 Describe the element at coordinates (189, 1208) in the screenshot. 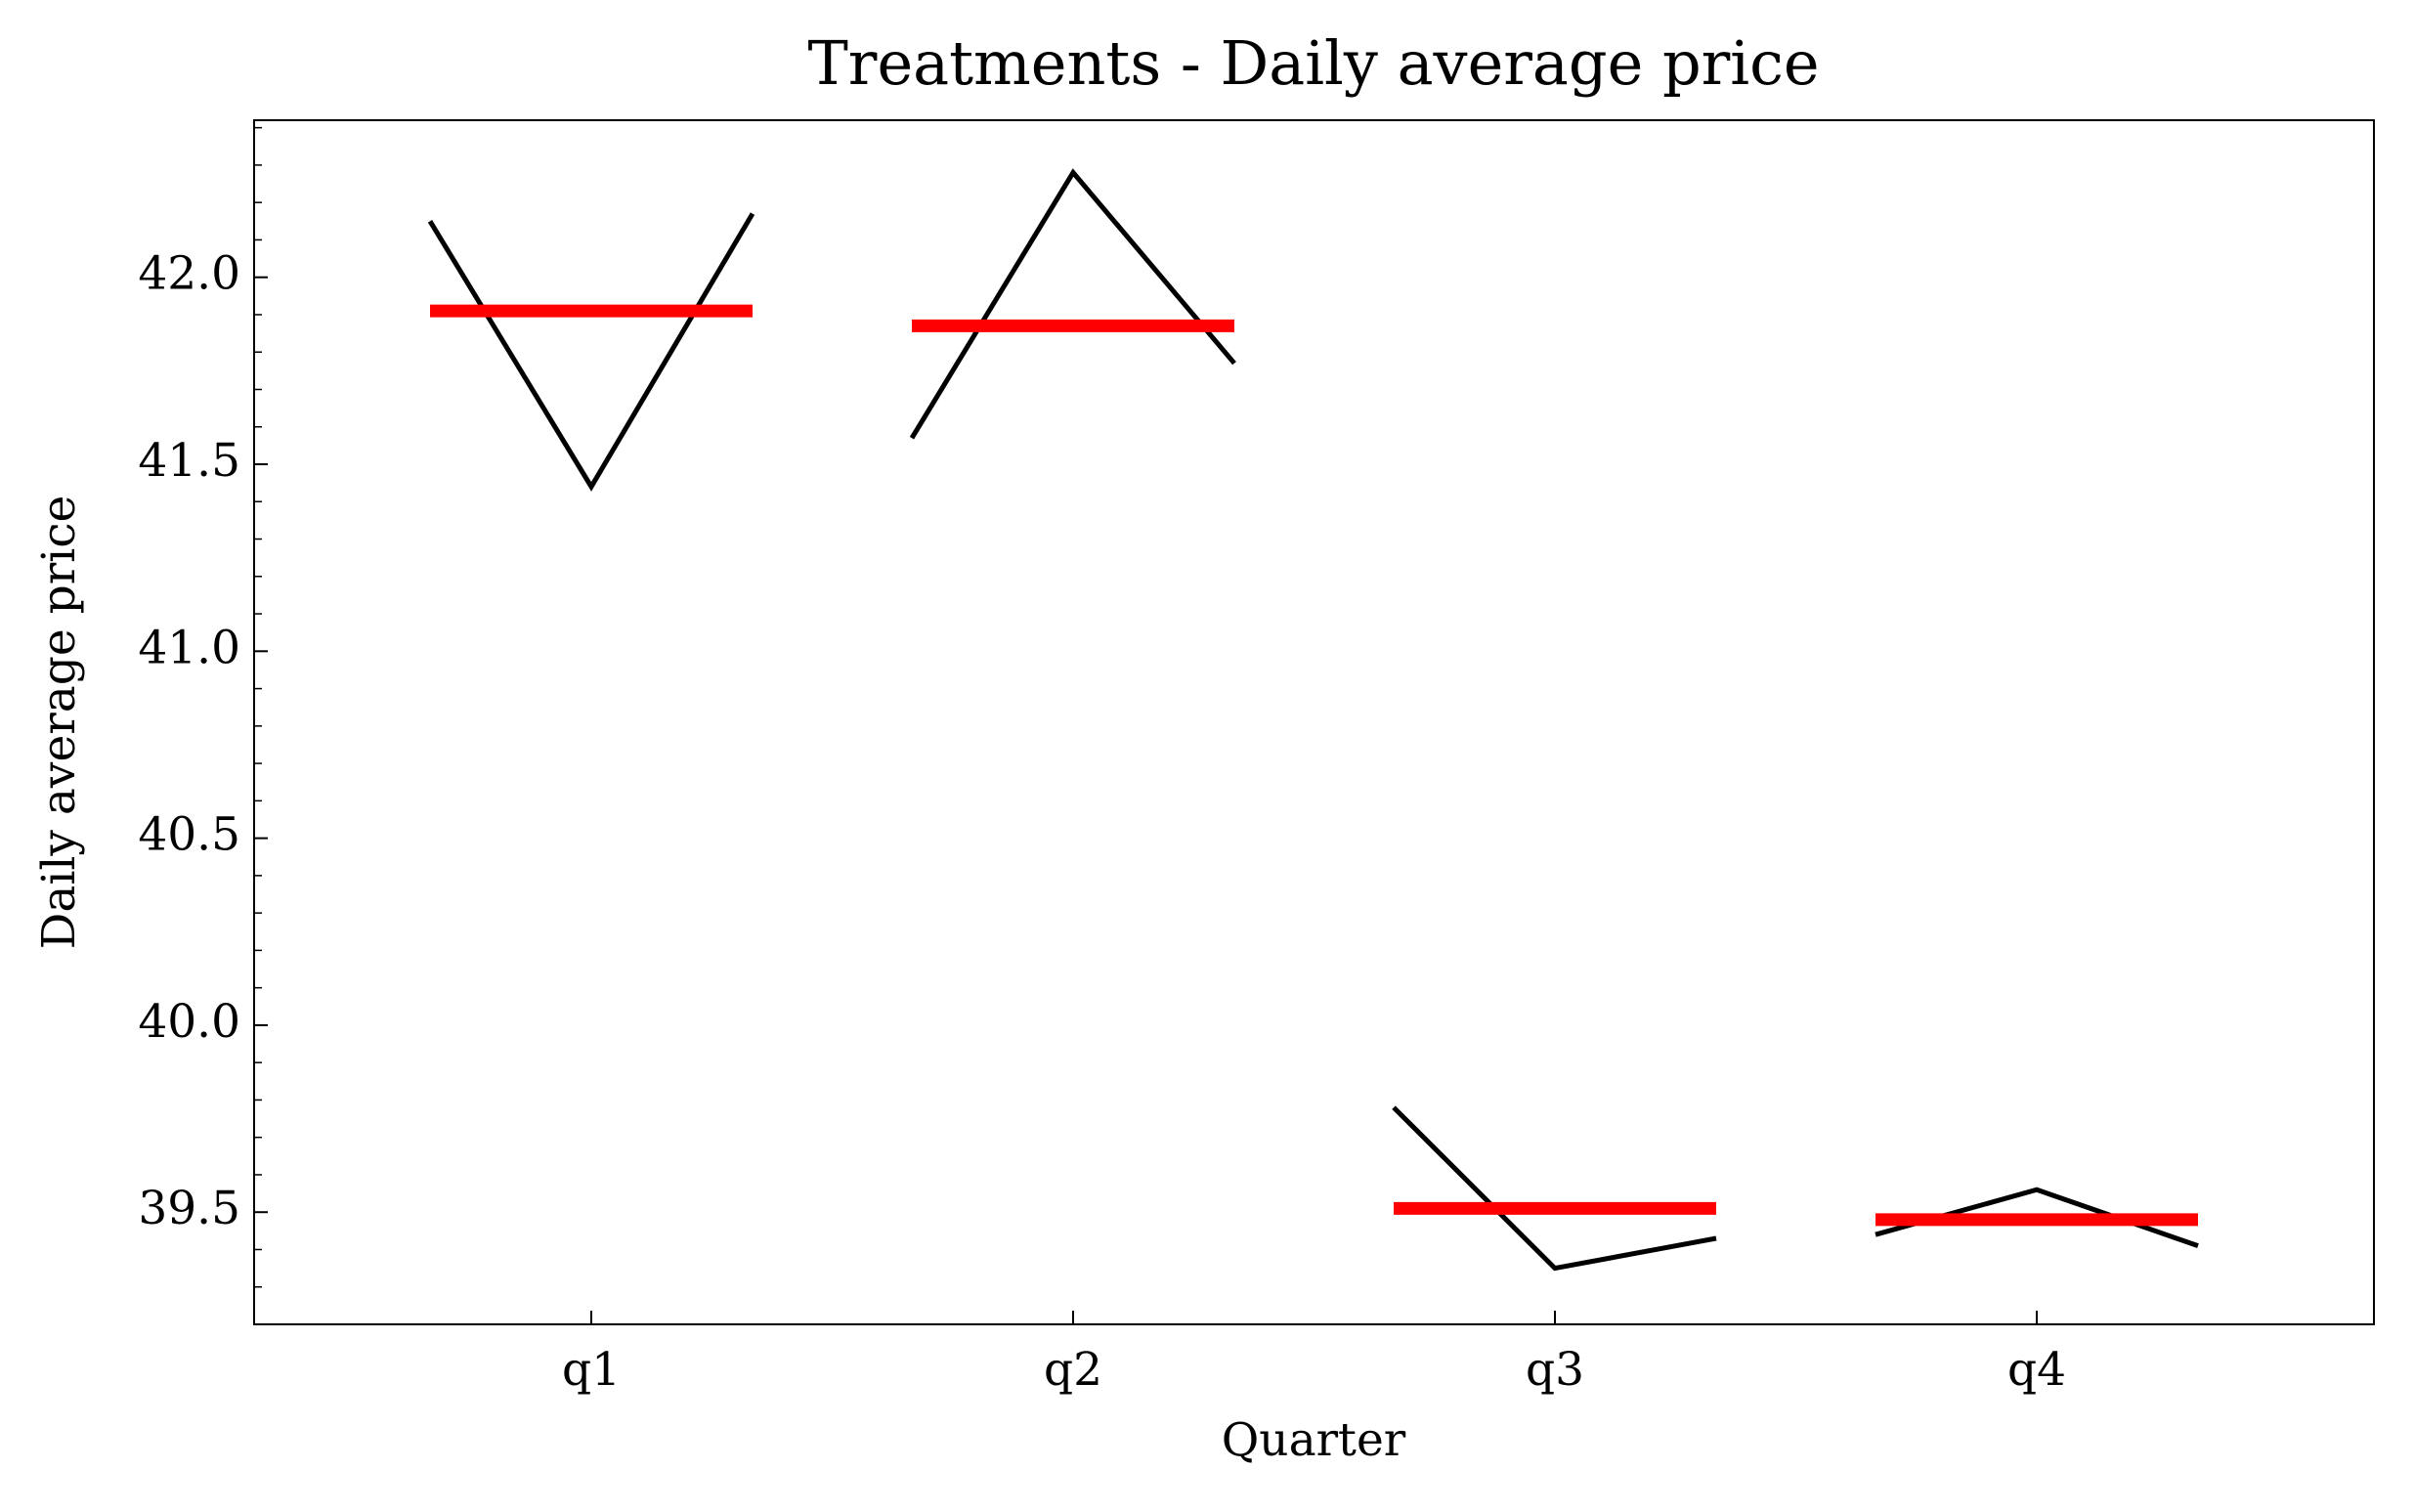

I see `y-tick-label: 39.5` at that location.